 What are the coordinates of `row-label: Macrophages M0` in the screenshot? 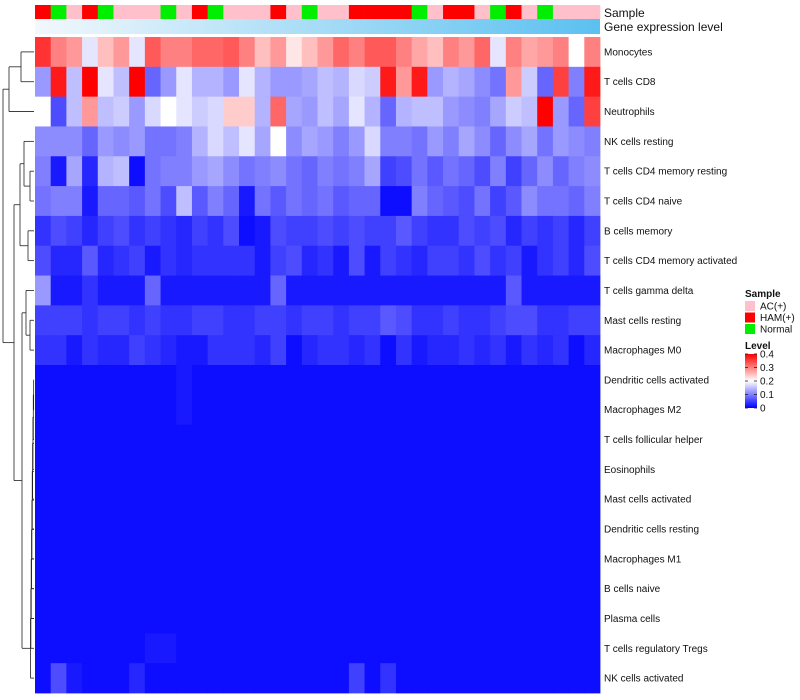 It's located at (643, 351).